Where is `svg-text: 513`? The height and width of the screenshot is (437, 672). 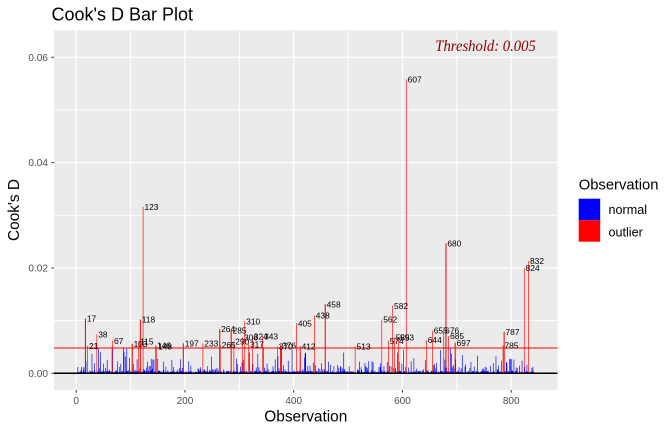
svg-text: 513 is located at coordinates (364, 347).